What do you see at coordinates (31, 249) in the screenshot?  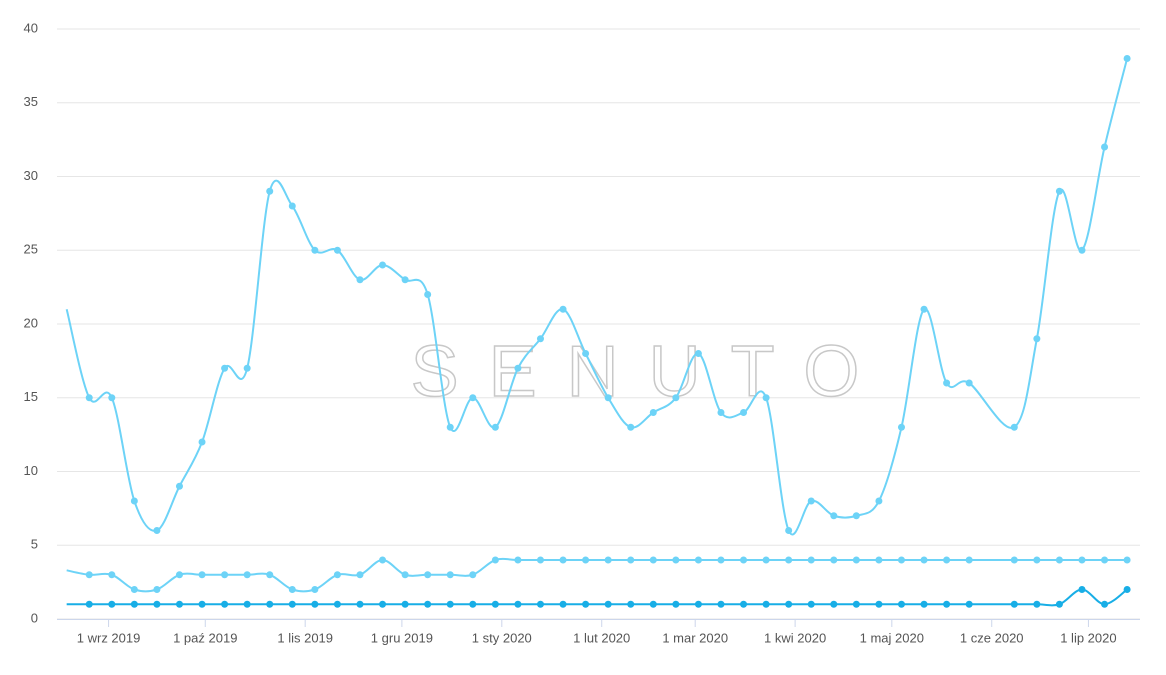 I see `y-tick-label: 25` at bounding box center [31, 249].